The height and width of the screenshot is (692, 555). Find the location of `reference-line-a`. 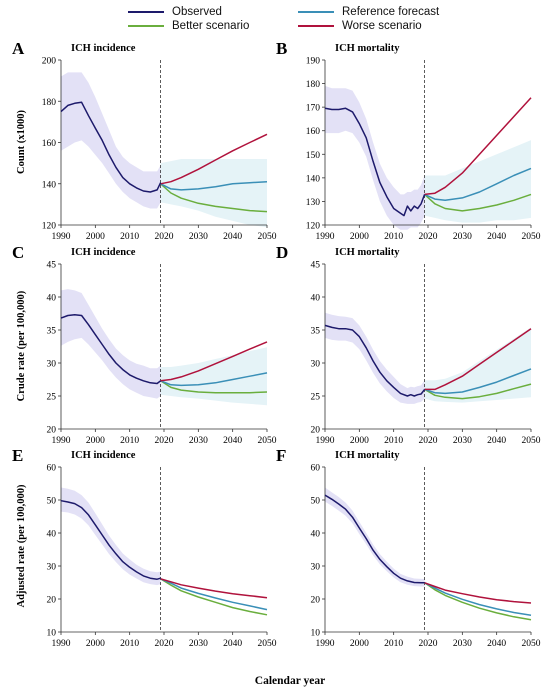

reference-line-a is located at coordinates (214, 185).